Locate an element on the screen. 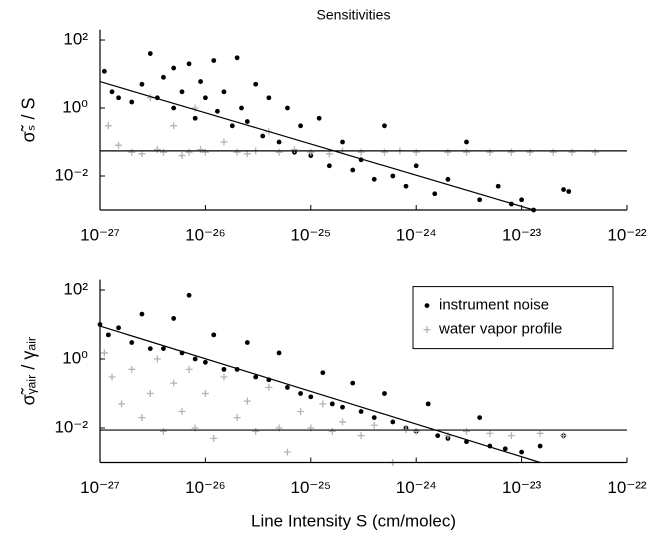 The width and height of the screenshot is (653, 534). x-tick-label: 10⁻²⁶ is located at coordinates (205, 234).